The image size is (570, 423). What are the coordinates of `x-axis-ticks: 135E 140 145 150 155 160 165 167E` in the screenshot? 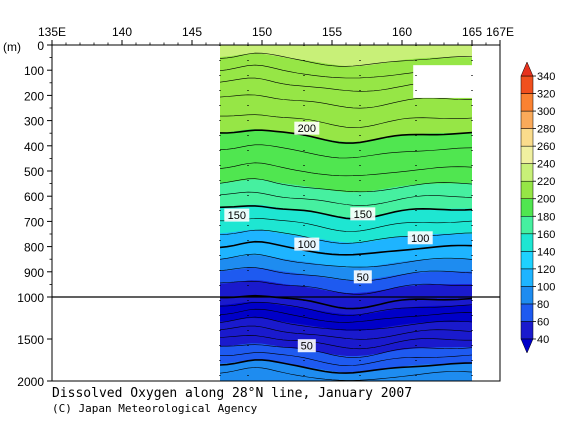 It's located at (276, 35).